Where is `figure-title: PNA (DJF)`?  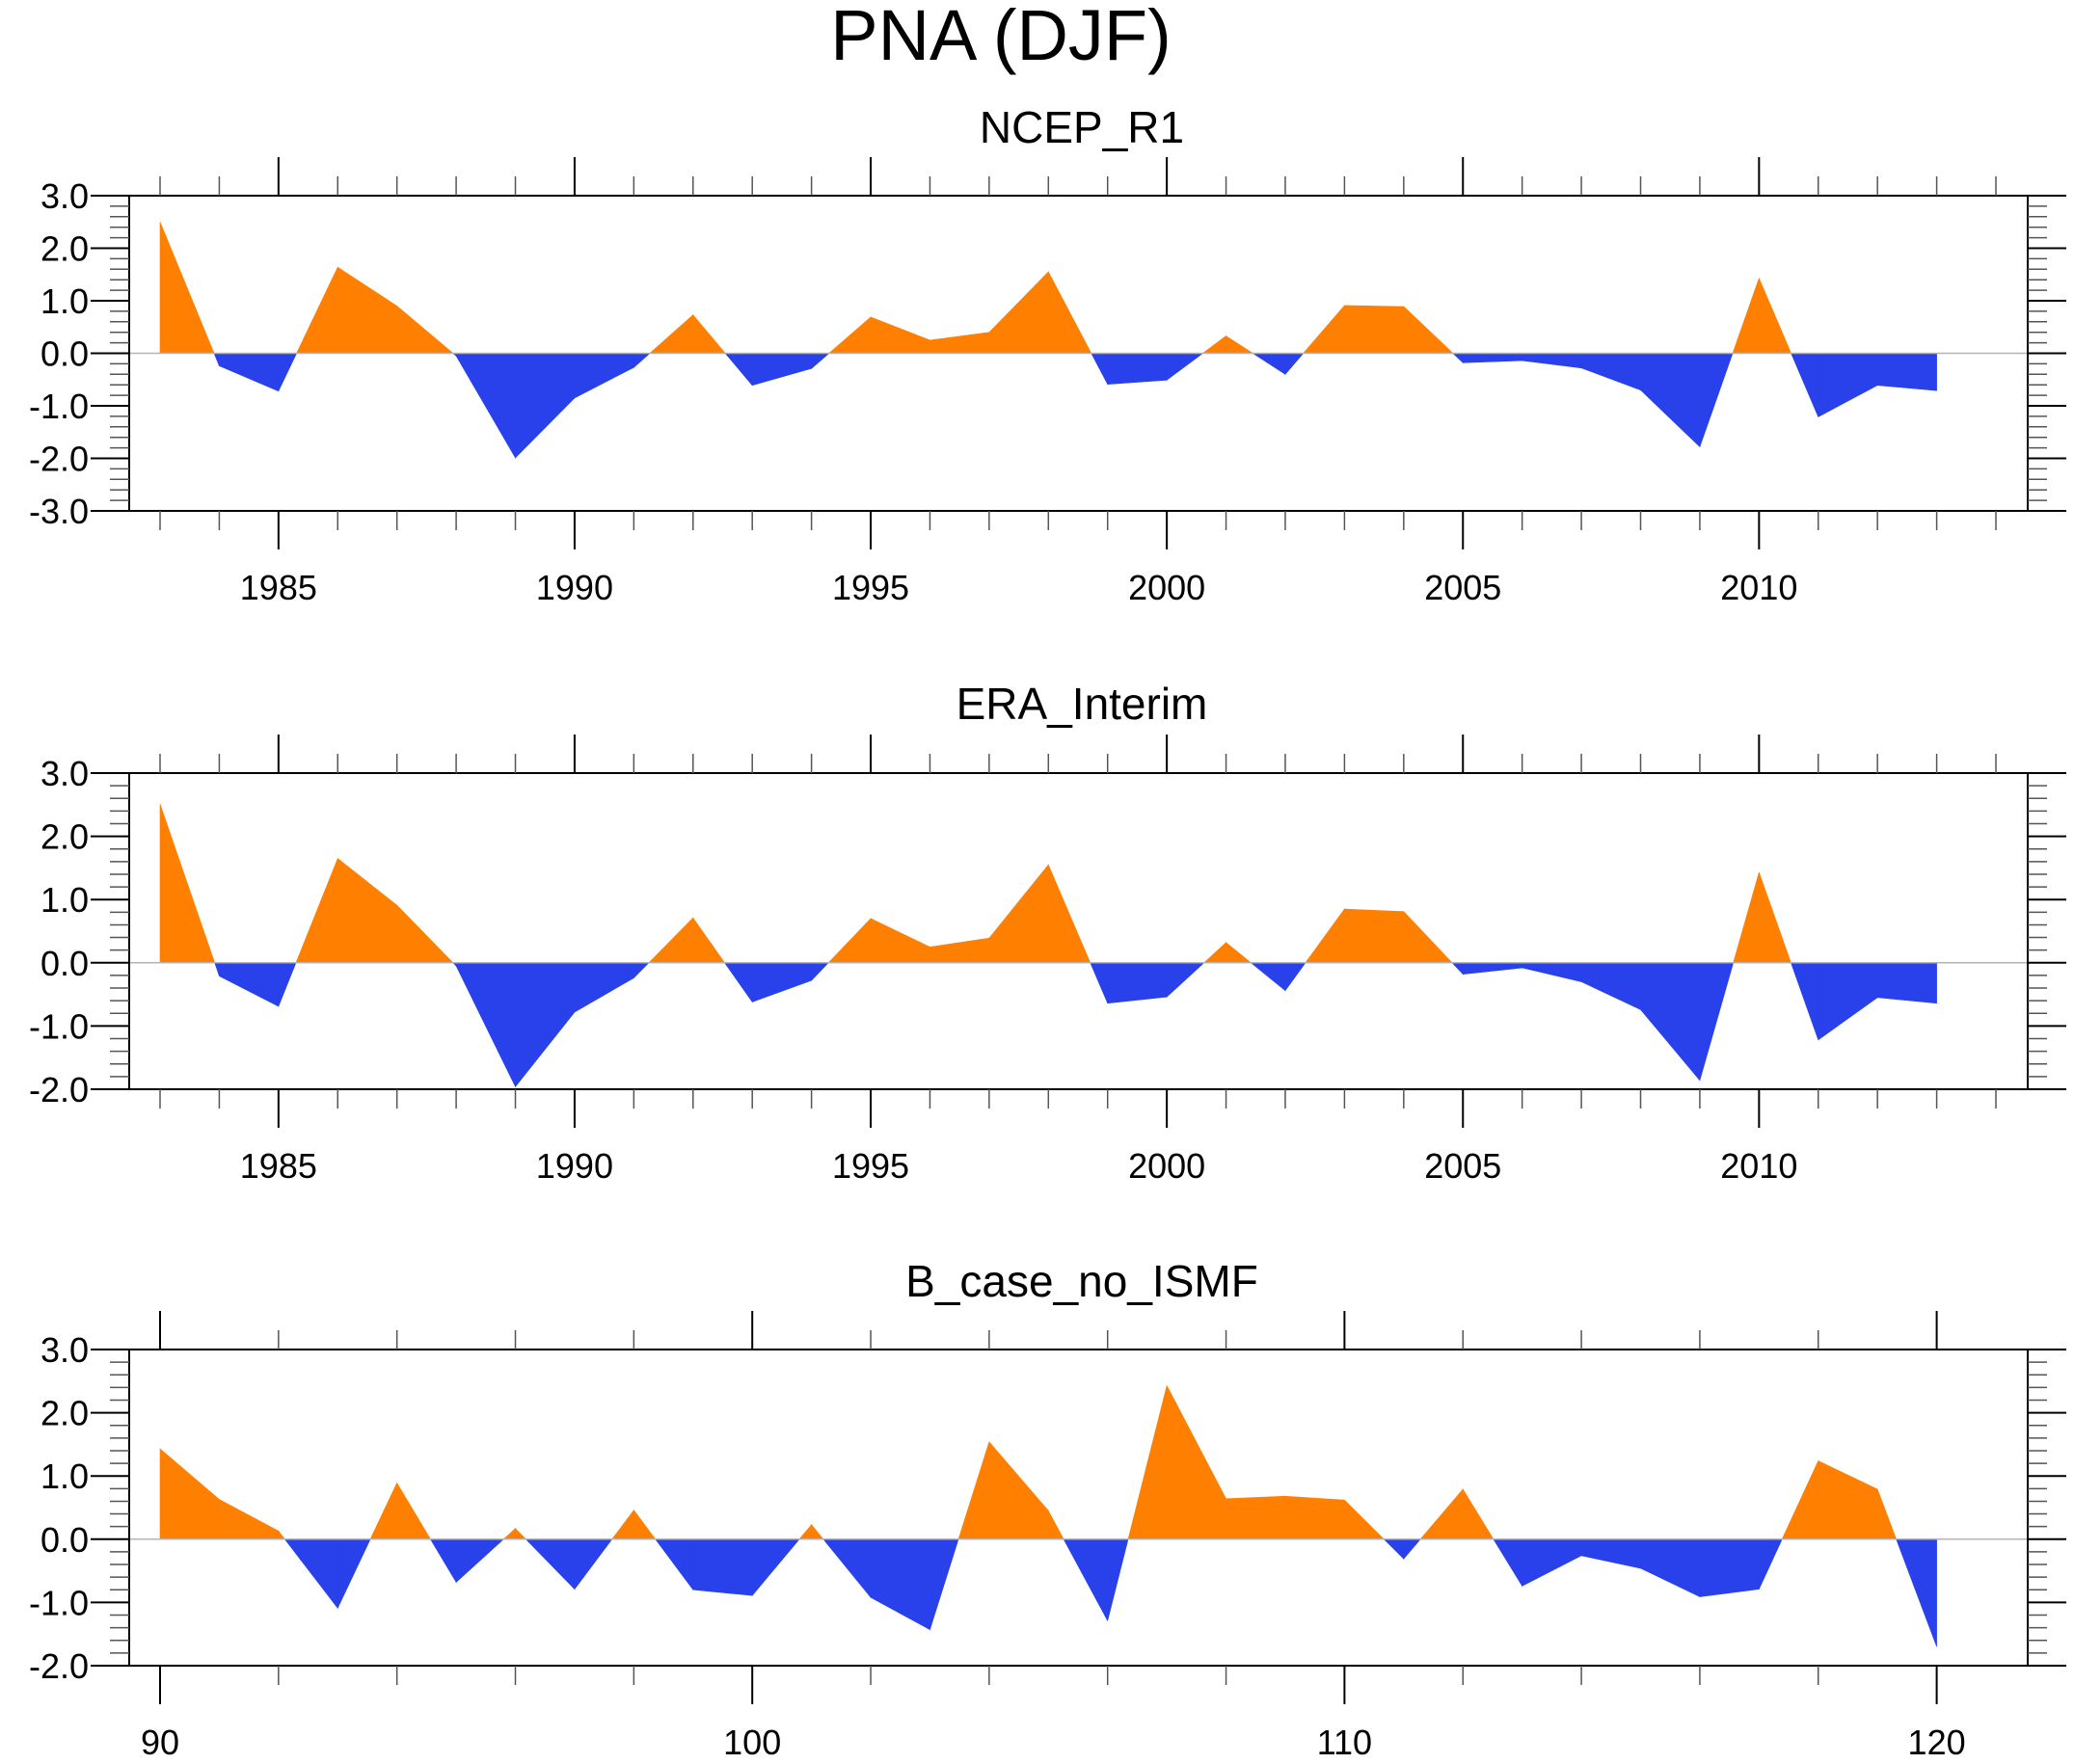
figure-title: PNA (DJF) is located at coordinates (1001, 37).